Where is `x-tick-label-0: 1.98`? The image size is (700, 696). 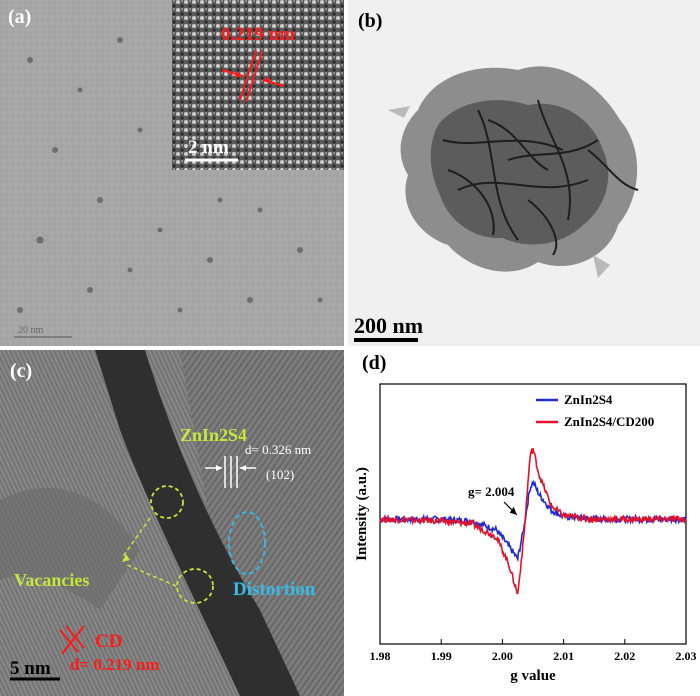 x-tick-label-0: 1.98 is located at coordinates (380, 656).